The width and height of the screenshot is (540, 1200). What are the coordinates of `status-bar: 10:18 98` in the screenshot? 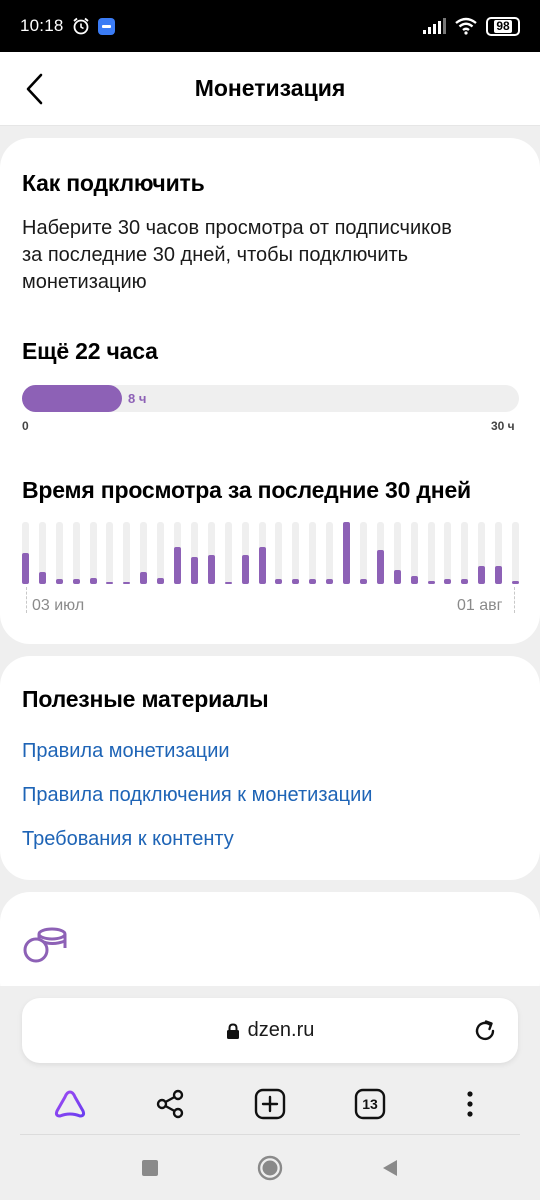 It's located at (270, 26).